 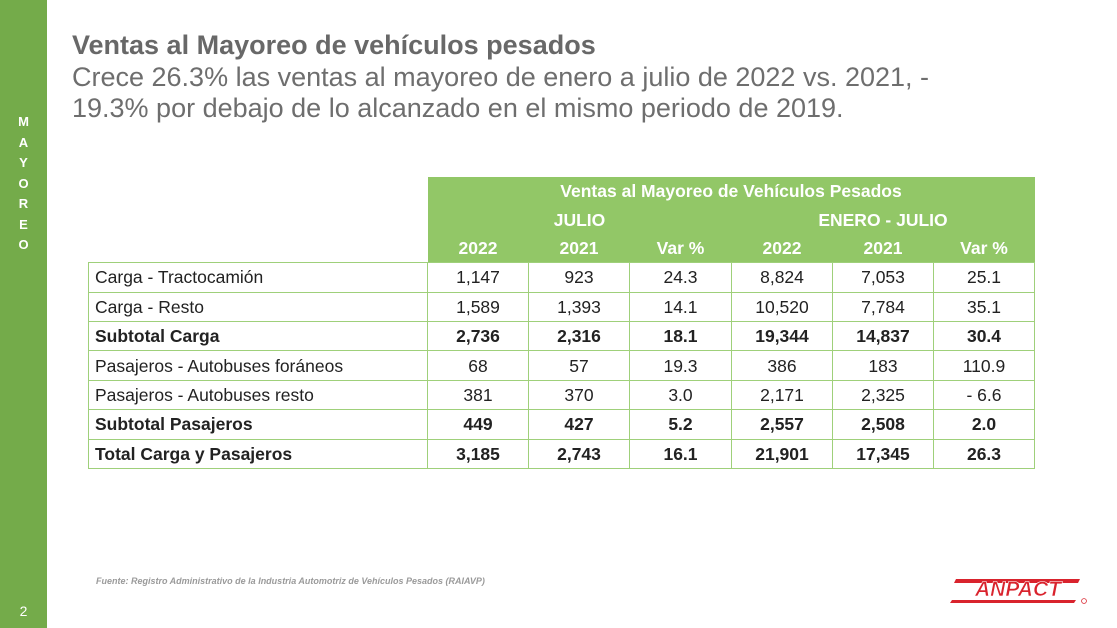 I want to click on section-label-vertical: M A Y O R E O, so click(x=23, y=184).